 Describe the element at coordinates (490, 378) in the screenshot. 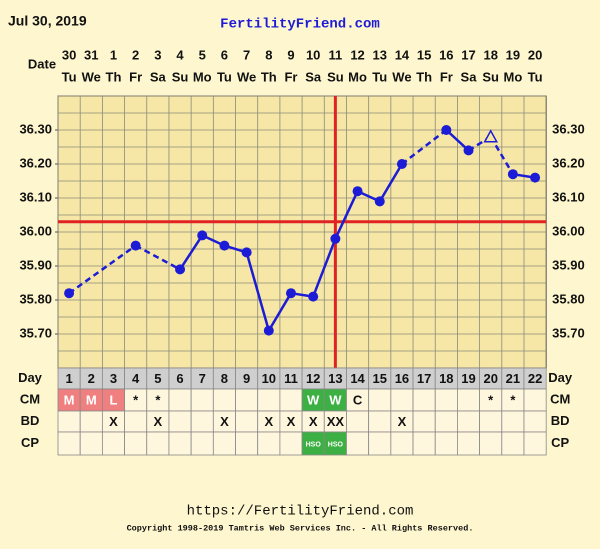

I see `cell-text: 20` at that location.